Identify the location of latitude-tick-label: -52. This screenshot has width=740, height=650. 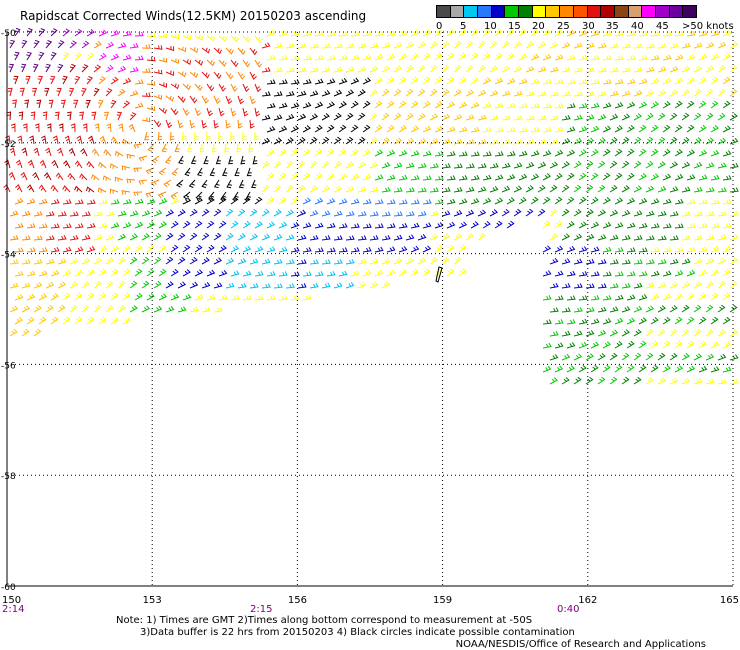
(8, 145).